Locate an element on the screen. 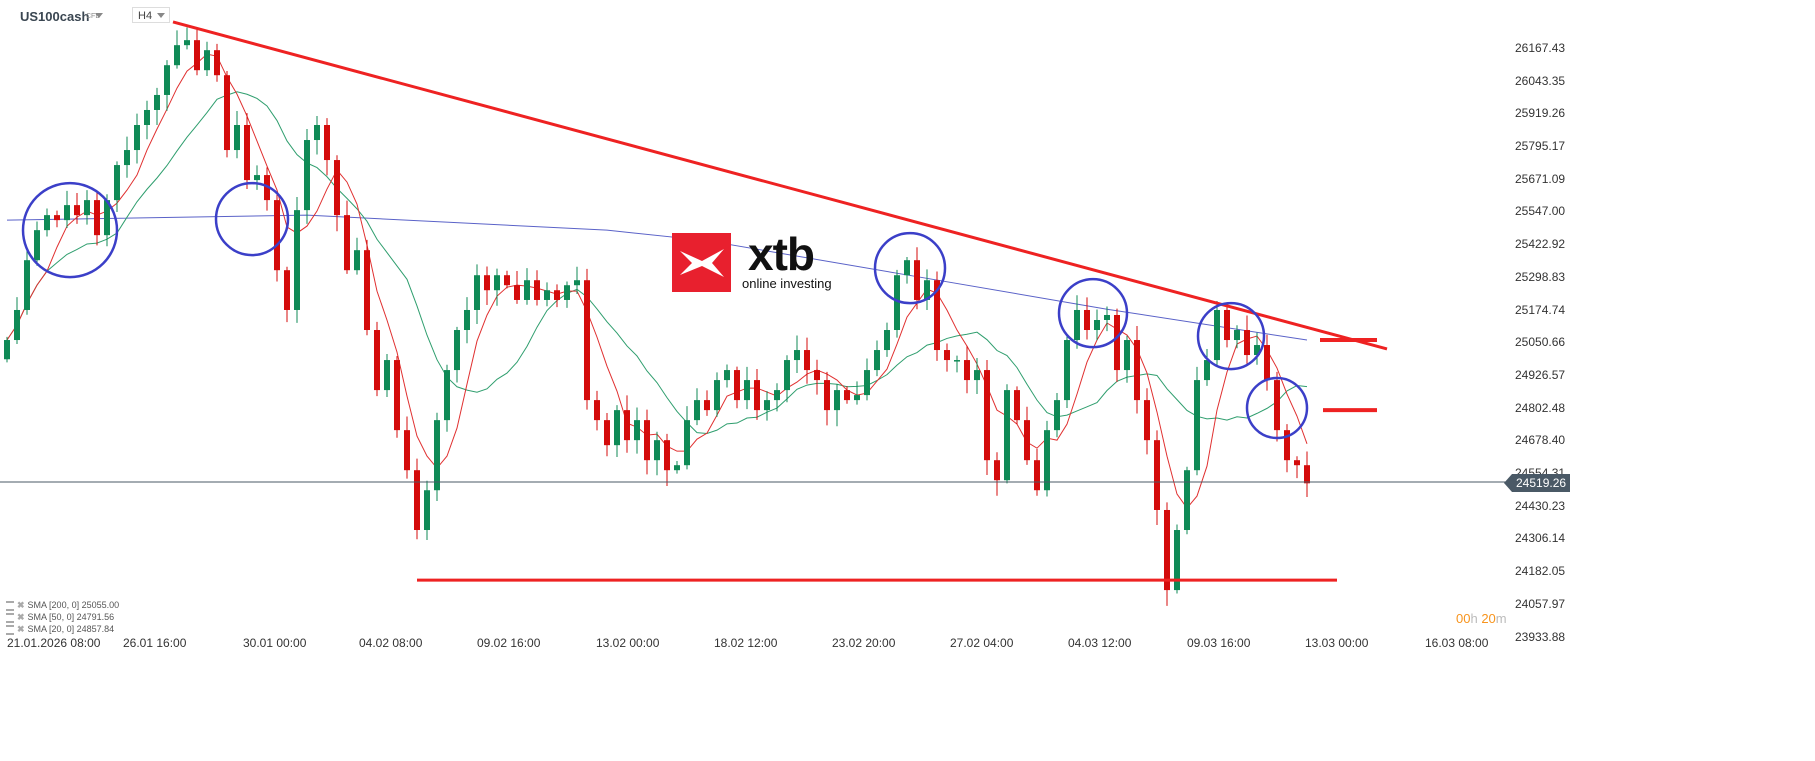  legend-sma-200: ✖ SMA [200, 0] 25055.00 is located at coordinates (62, 605).